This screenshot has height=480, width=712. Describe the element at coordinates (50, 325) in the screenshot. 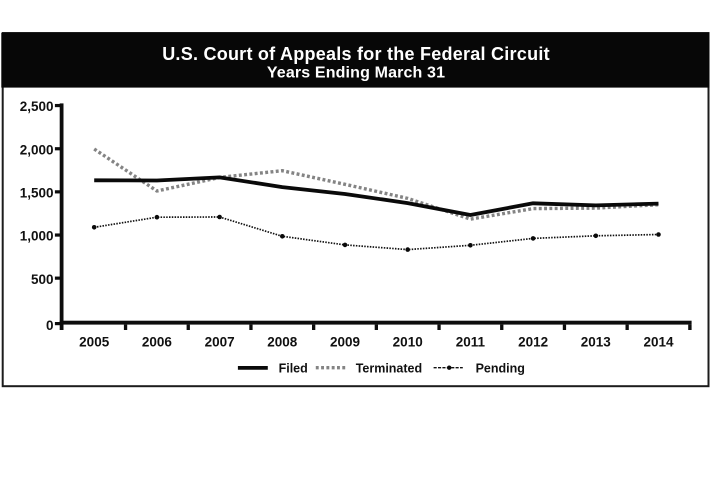

I see `svg-text: 0` at that location.